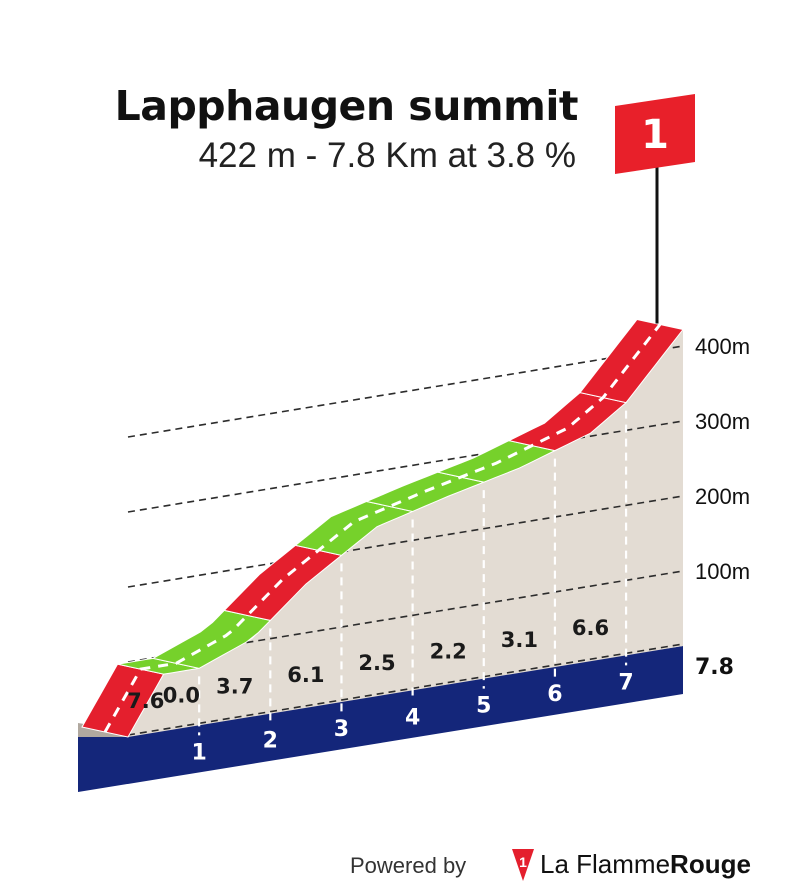  I want to click on baseline-gridline, so click(405, 689).